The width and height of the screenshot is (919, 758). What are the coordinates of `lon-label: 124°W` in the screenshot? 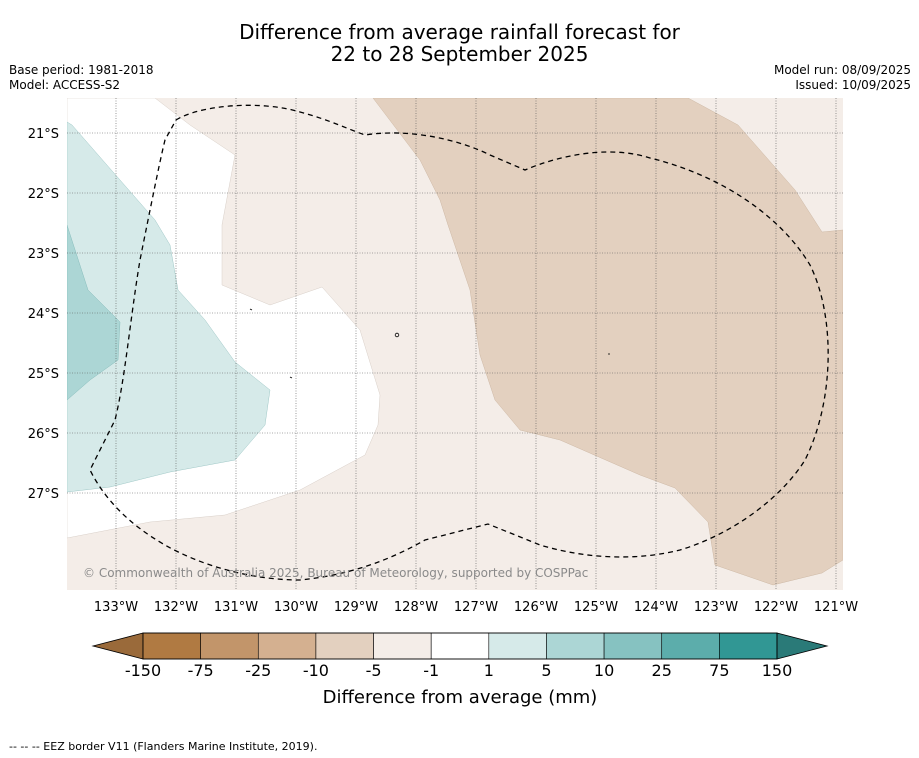 It's located at (656, 607).